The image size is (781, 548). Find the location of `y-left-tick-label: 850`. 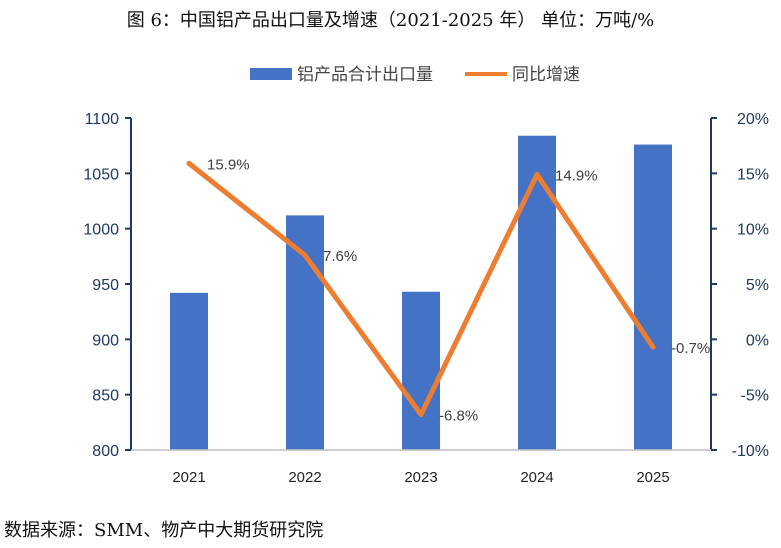

y-left-tick-label: 850 is located at coordinates (105, 396).